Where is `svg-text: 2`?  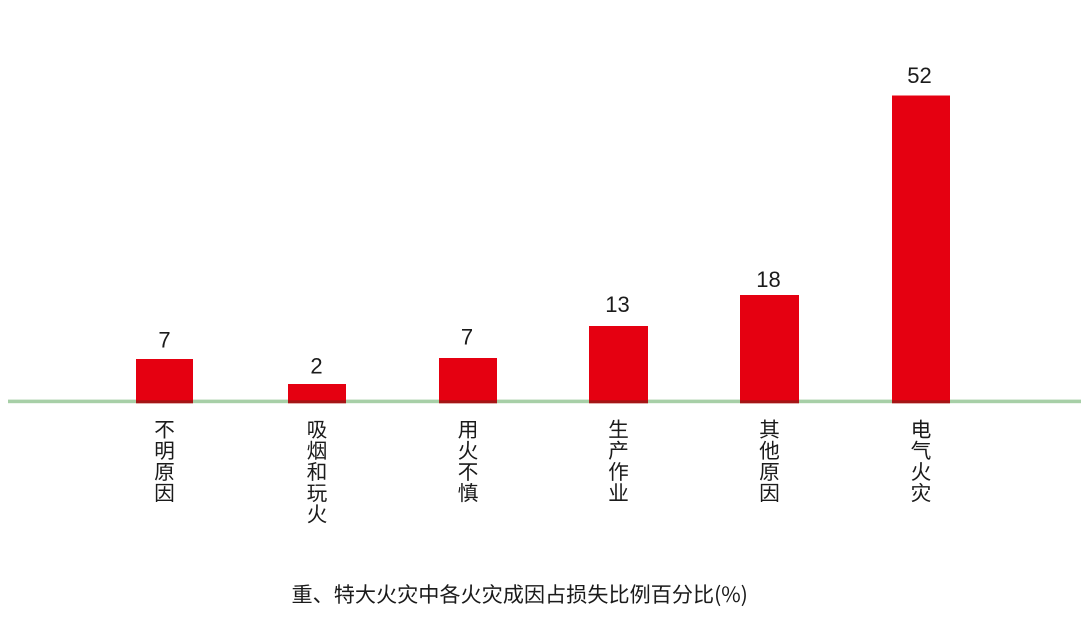 svg-text: 2 is located at coordinates (316, 366).